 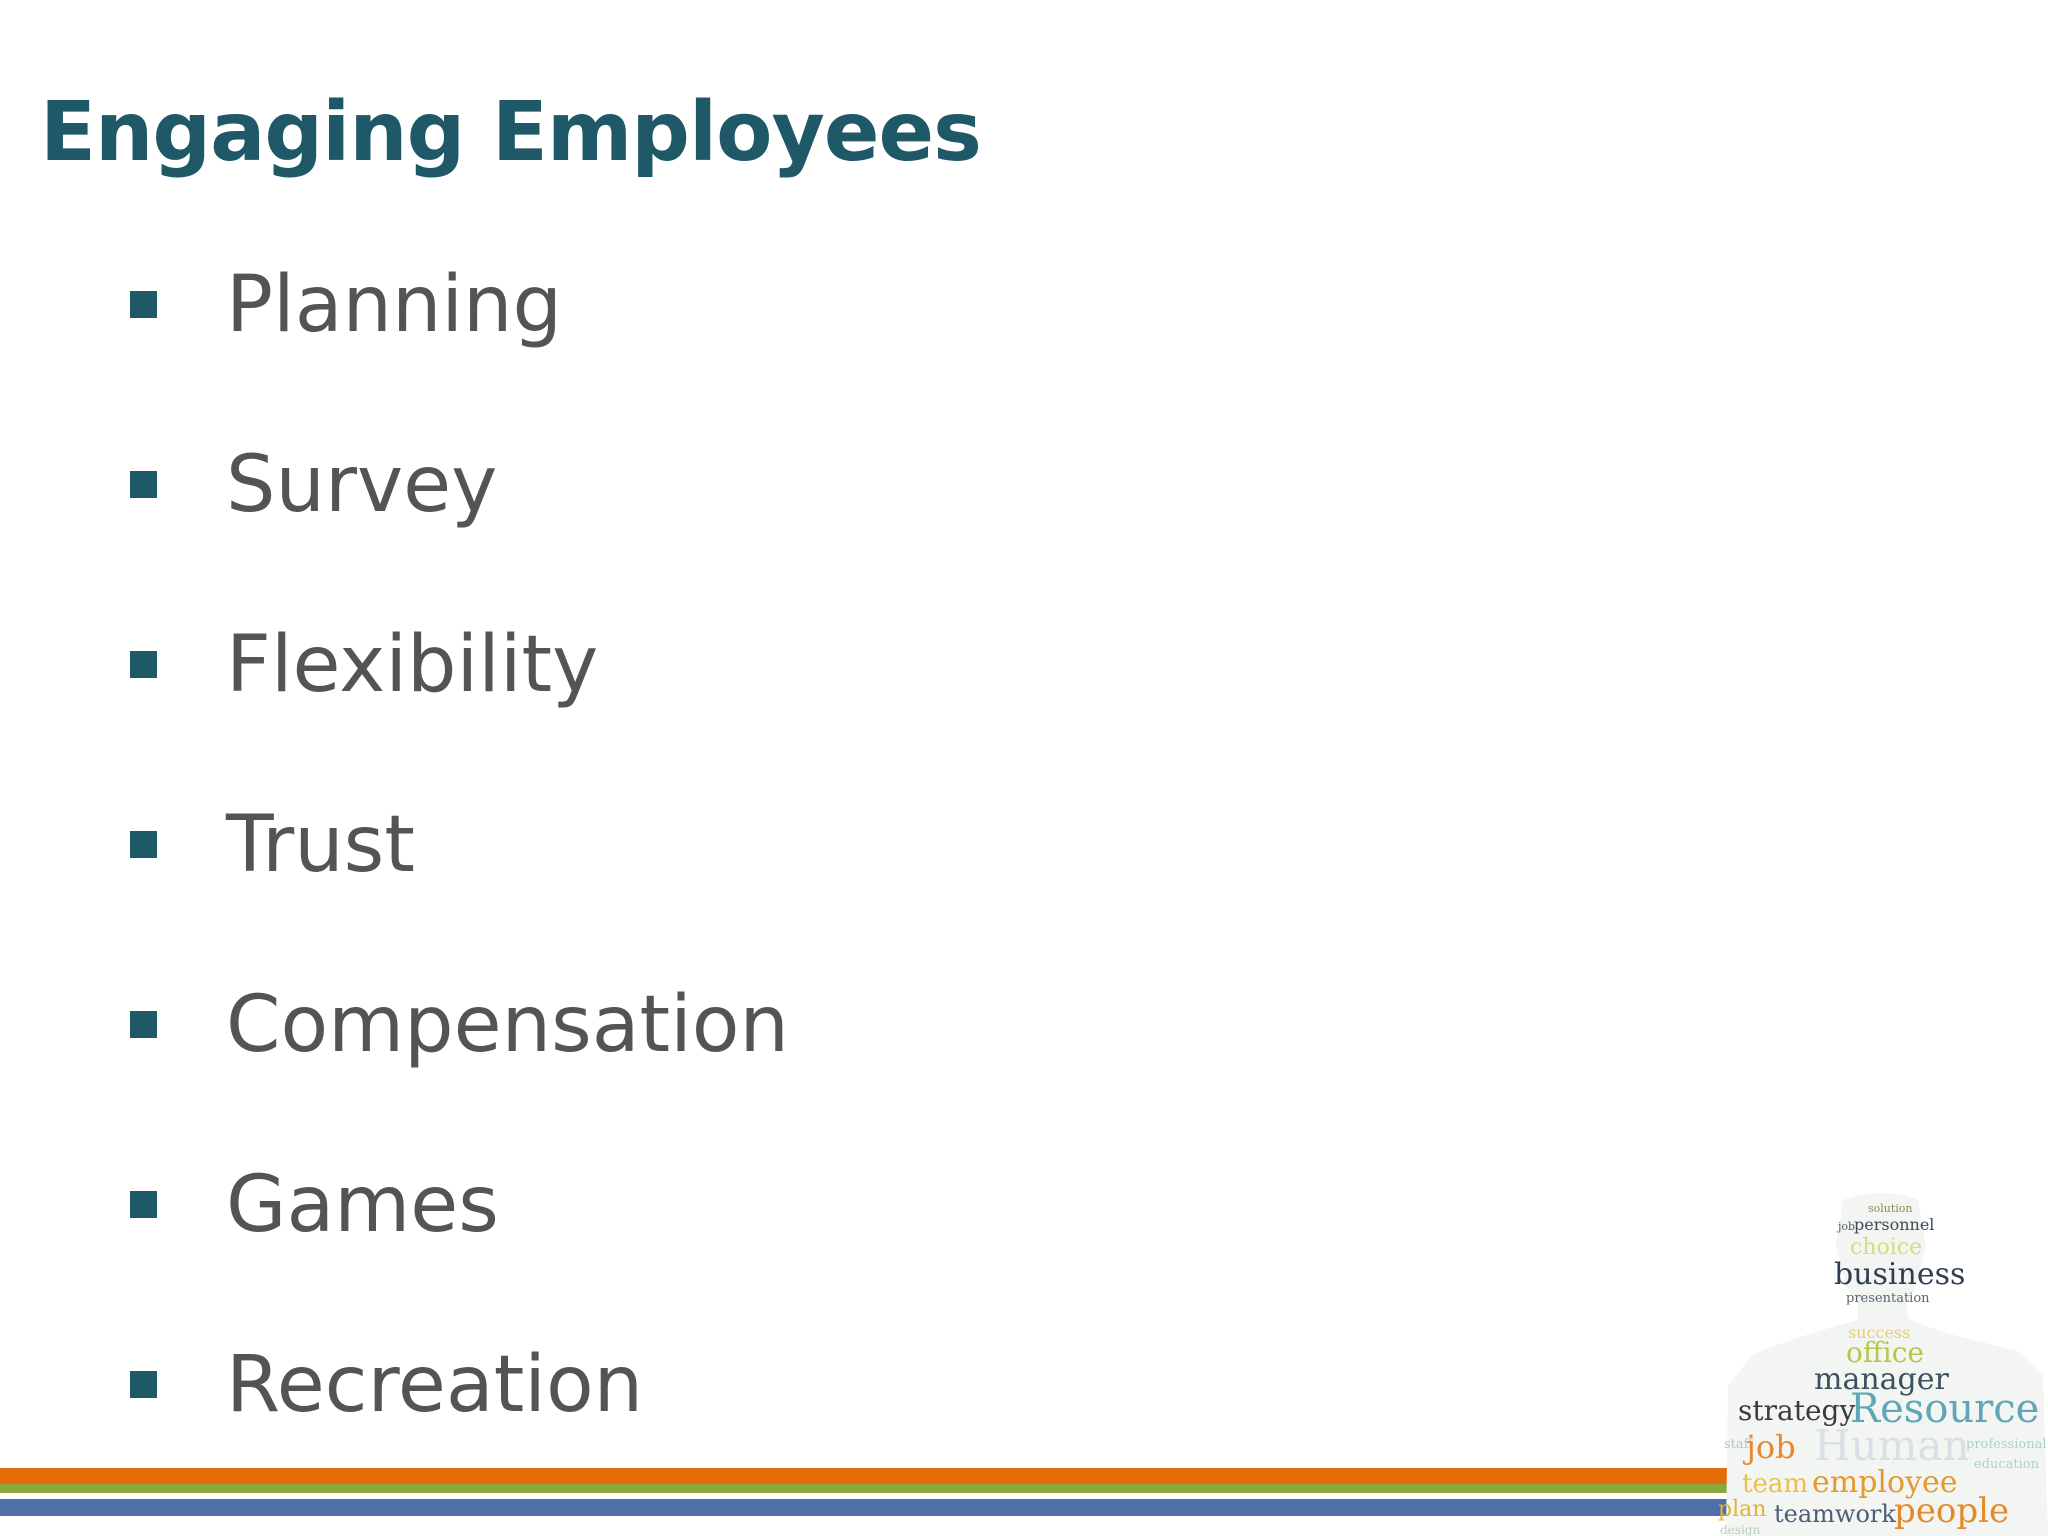 What do you see at coordinates (1890, 1208) in the screenshot?
I see `wordcloud-word: solution` at bounding box center [1890, 1208].